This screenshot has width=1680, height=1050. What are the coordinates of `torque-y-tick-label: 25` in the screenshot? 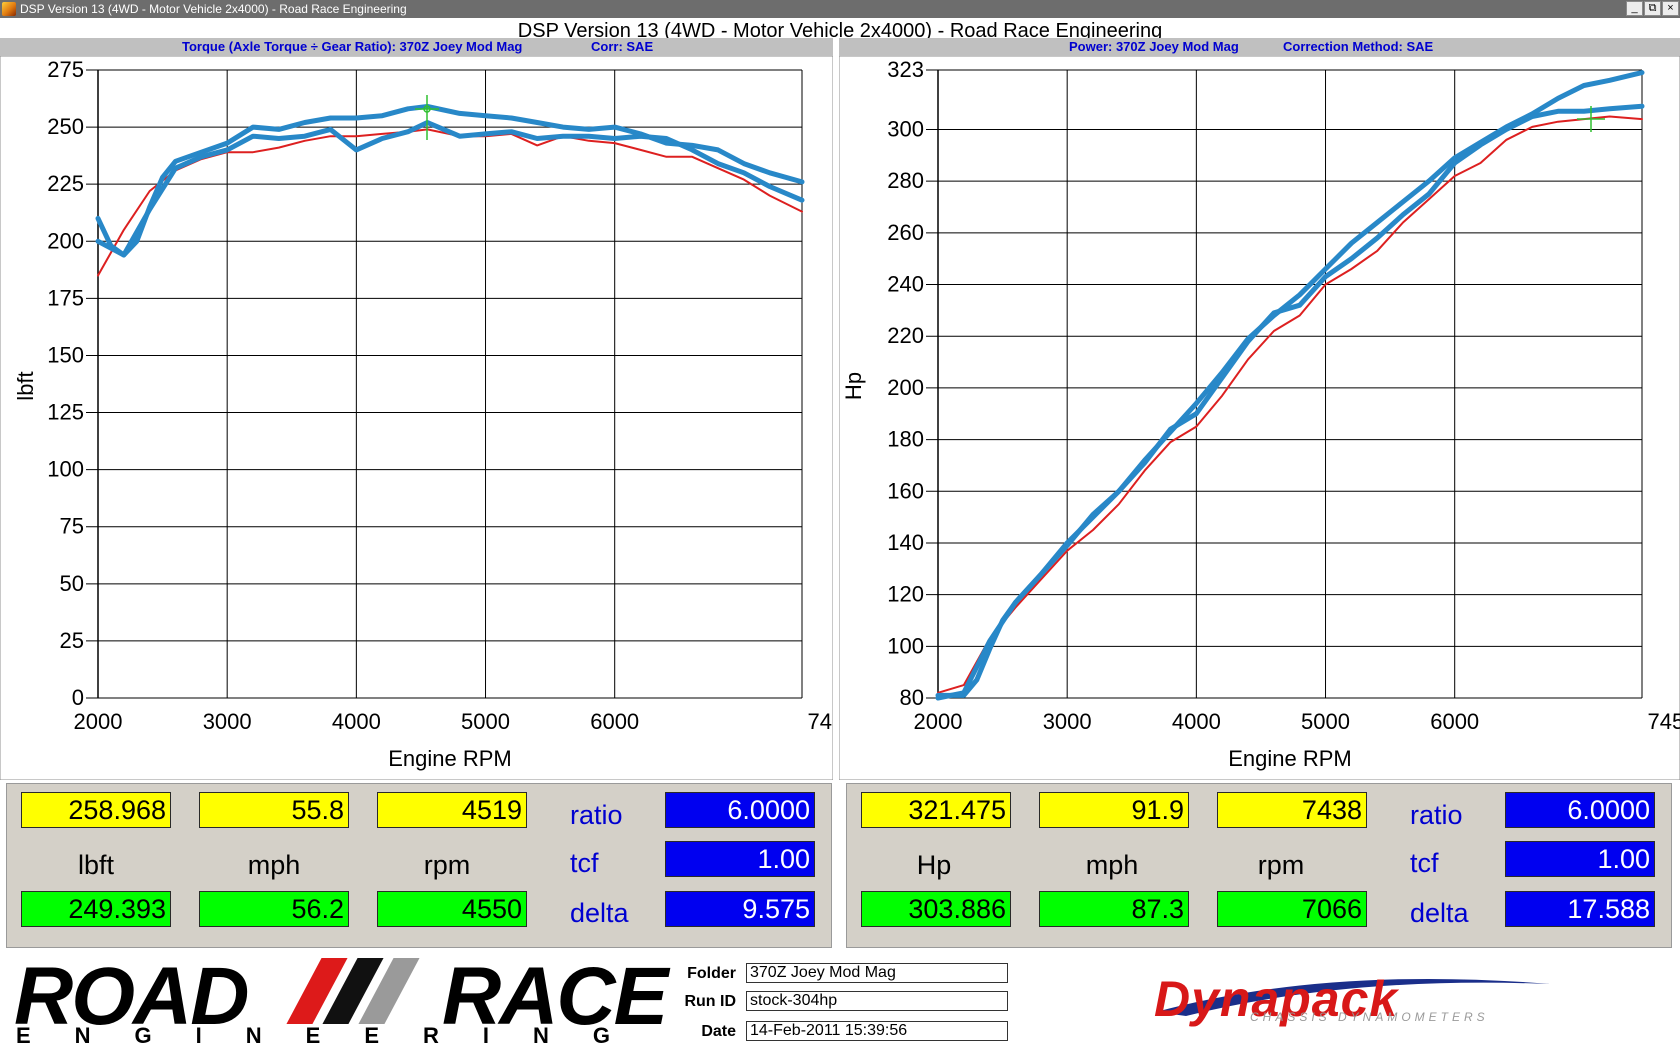 It's located at (72, 640).